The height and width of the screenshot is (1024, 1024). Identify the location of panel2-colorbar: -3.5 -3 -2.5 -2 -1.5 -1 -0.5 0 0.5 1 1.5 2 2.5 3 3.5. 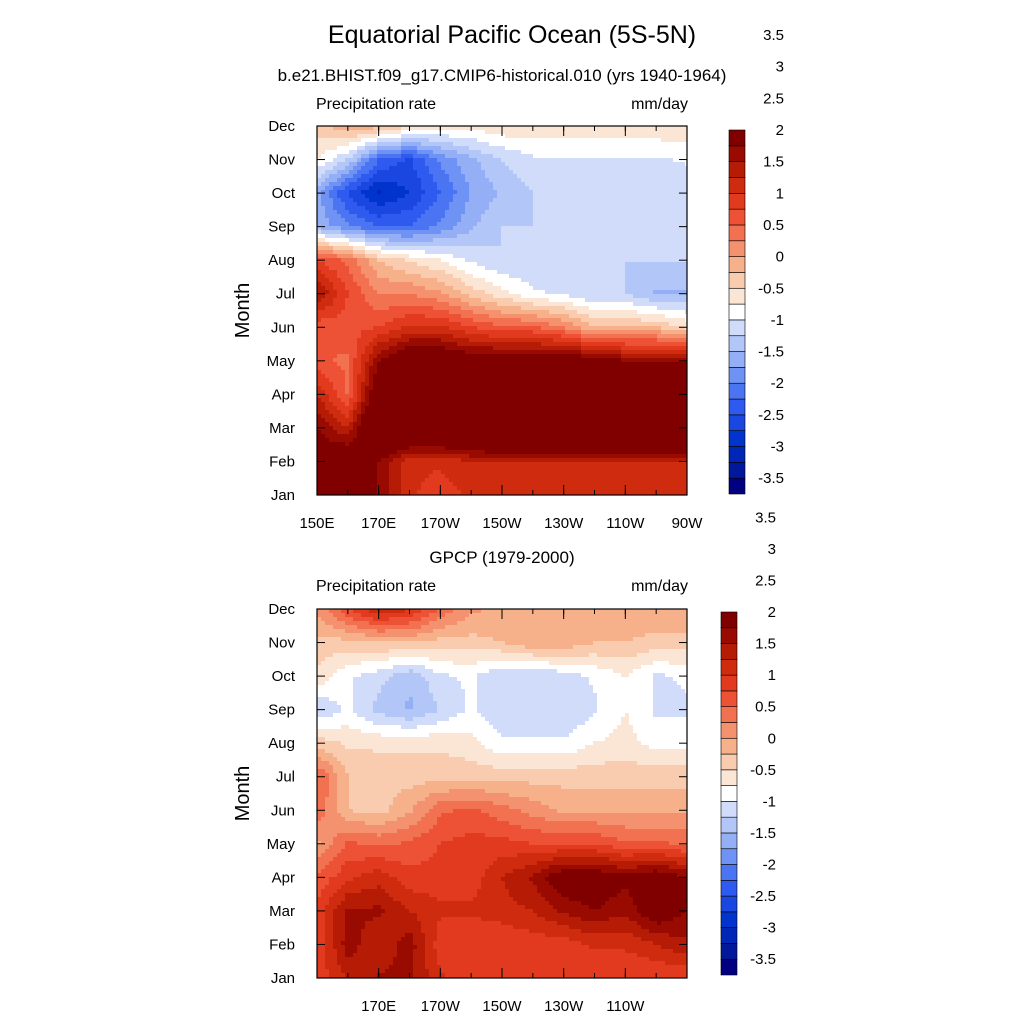
(748, 742).